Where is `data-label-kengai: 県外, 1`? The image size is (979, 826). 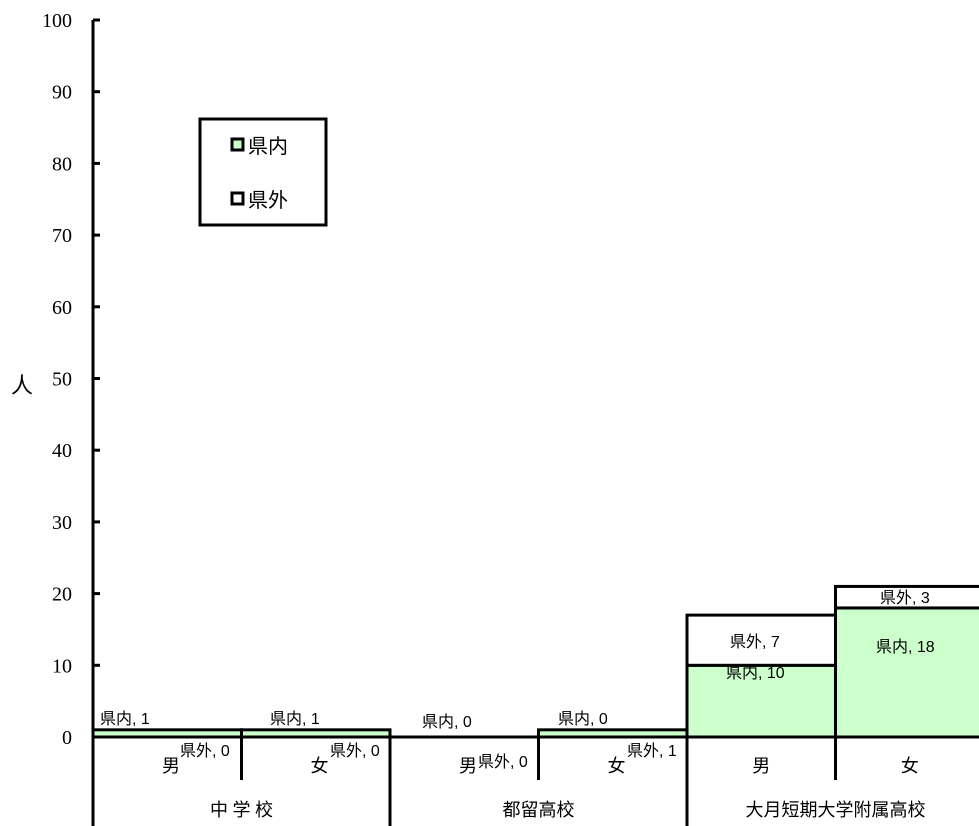
data-label-kengai: 県外, 1 is located at coordinates (652, 751).